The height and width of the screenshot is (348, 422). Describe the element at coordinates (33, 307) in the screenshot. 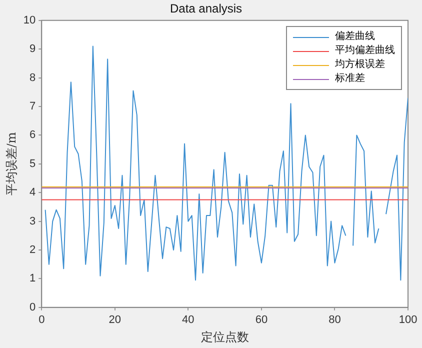

I see `y-tick-label: 0` at that location.